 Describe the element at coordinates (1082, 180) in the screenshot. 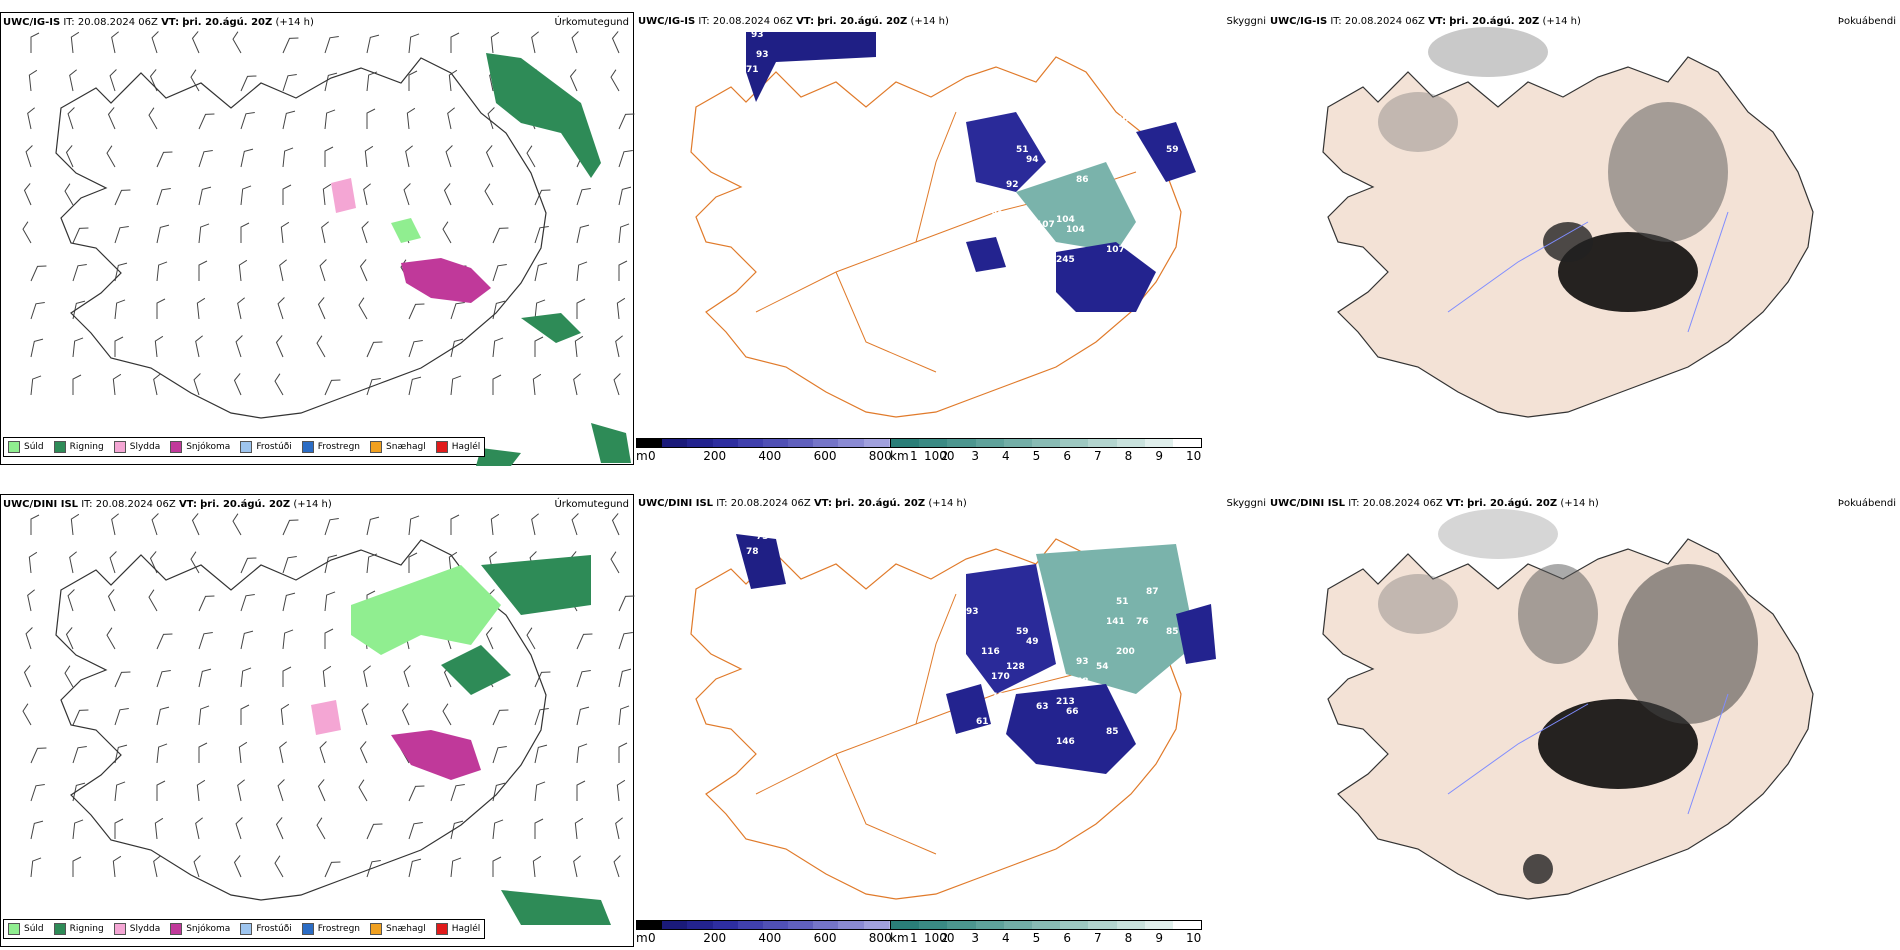

I see `visibility-value: 86` at that location.